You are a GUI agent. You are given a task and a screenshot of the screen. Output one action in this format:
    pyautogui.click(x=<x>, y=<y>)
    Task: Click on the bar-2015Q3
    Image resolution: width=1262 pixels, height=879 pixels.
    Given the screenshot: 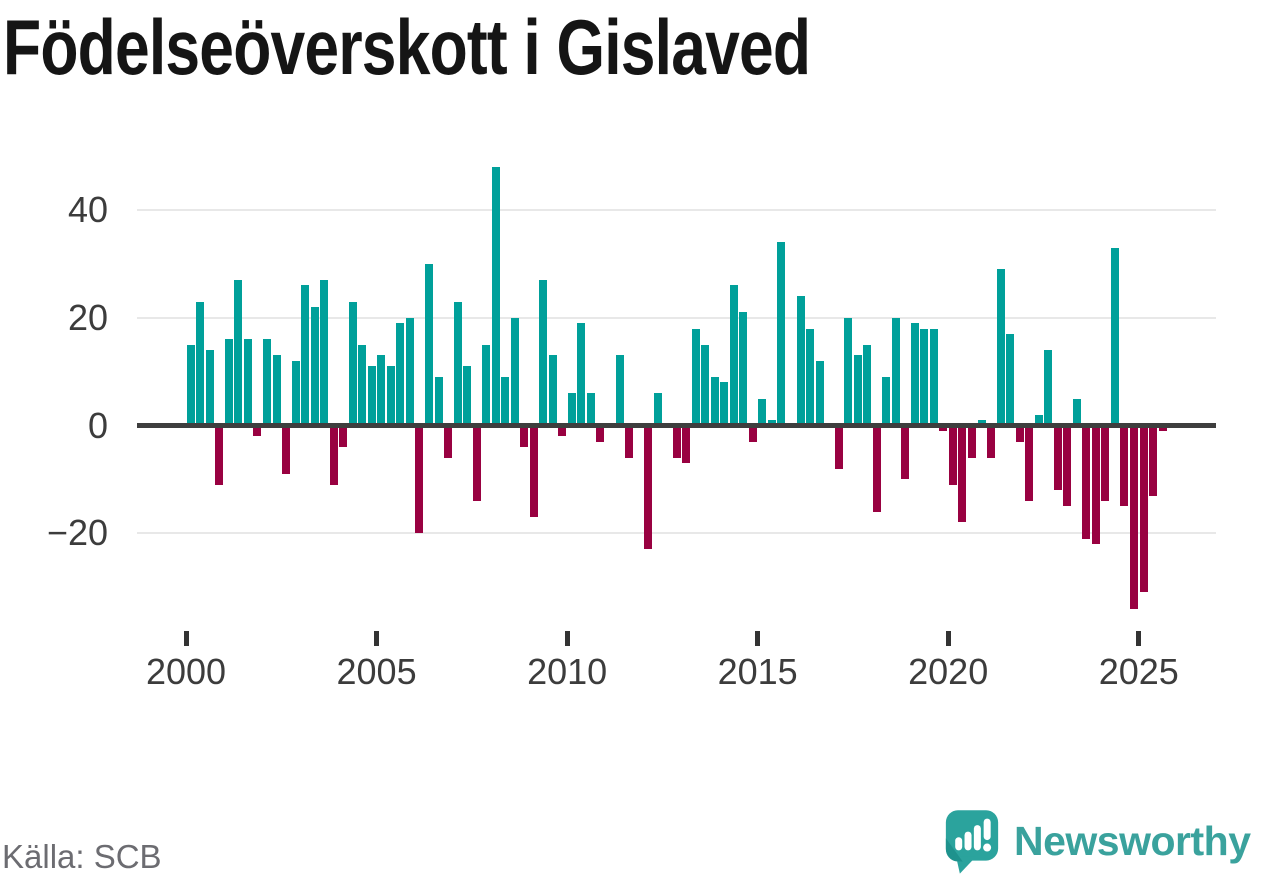 What is the action you would take?
    pyautogui.click(x=781, y=334)
    